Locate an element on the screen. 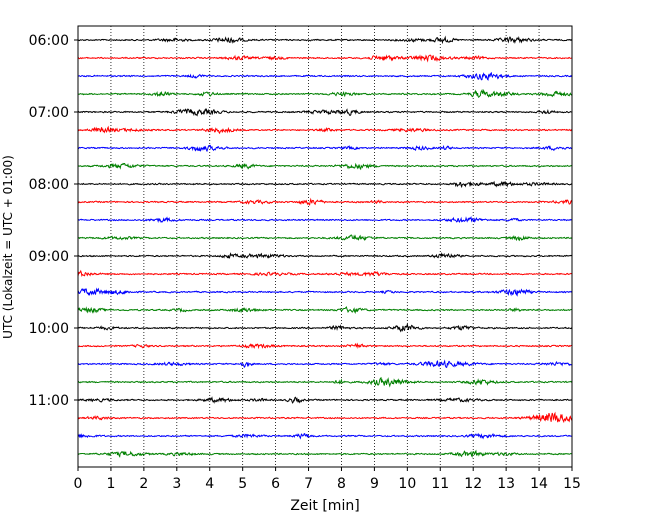 The width and height of the screenshot is (650, 520). x-tick-label-13: 13 is located at coordinates (506, 484).